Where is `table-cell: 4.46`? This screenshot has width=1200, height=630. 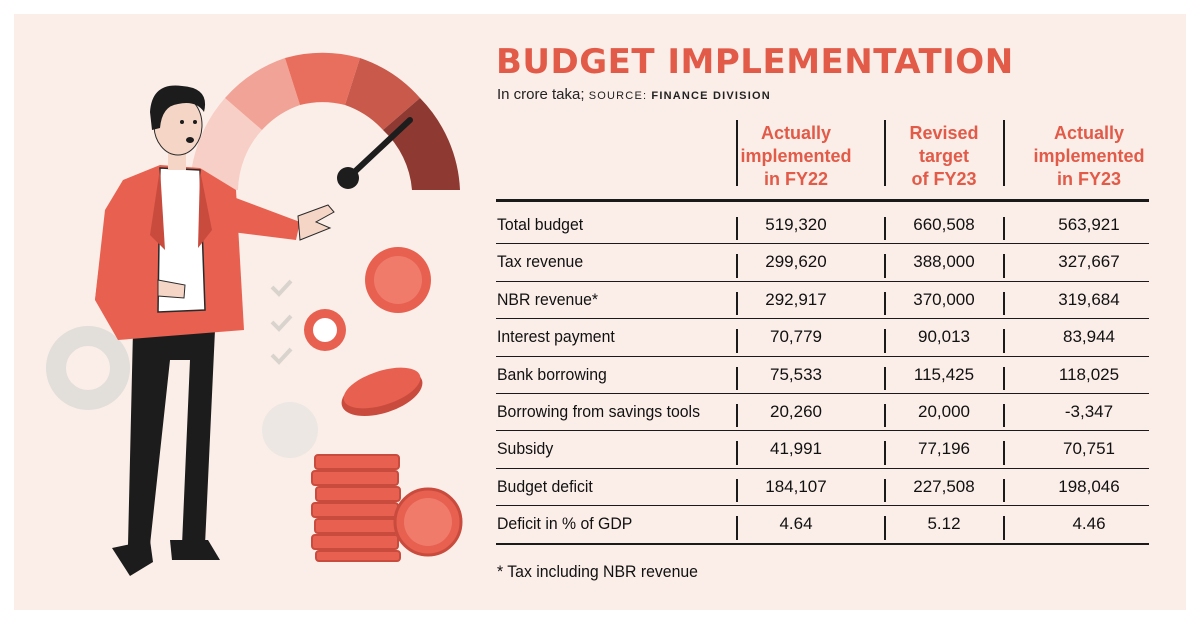 table-cell: 4.46 is located at coordinates (1089, 524).